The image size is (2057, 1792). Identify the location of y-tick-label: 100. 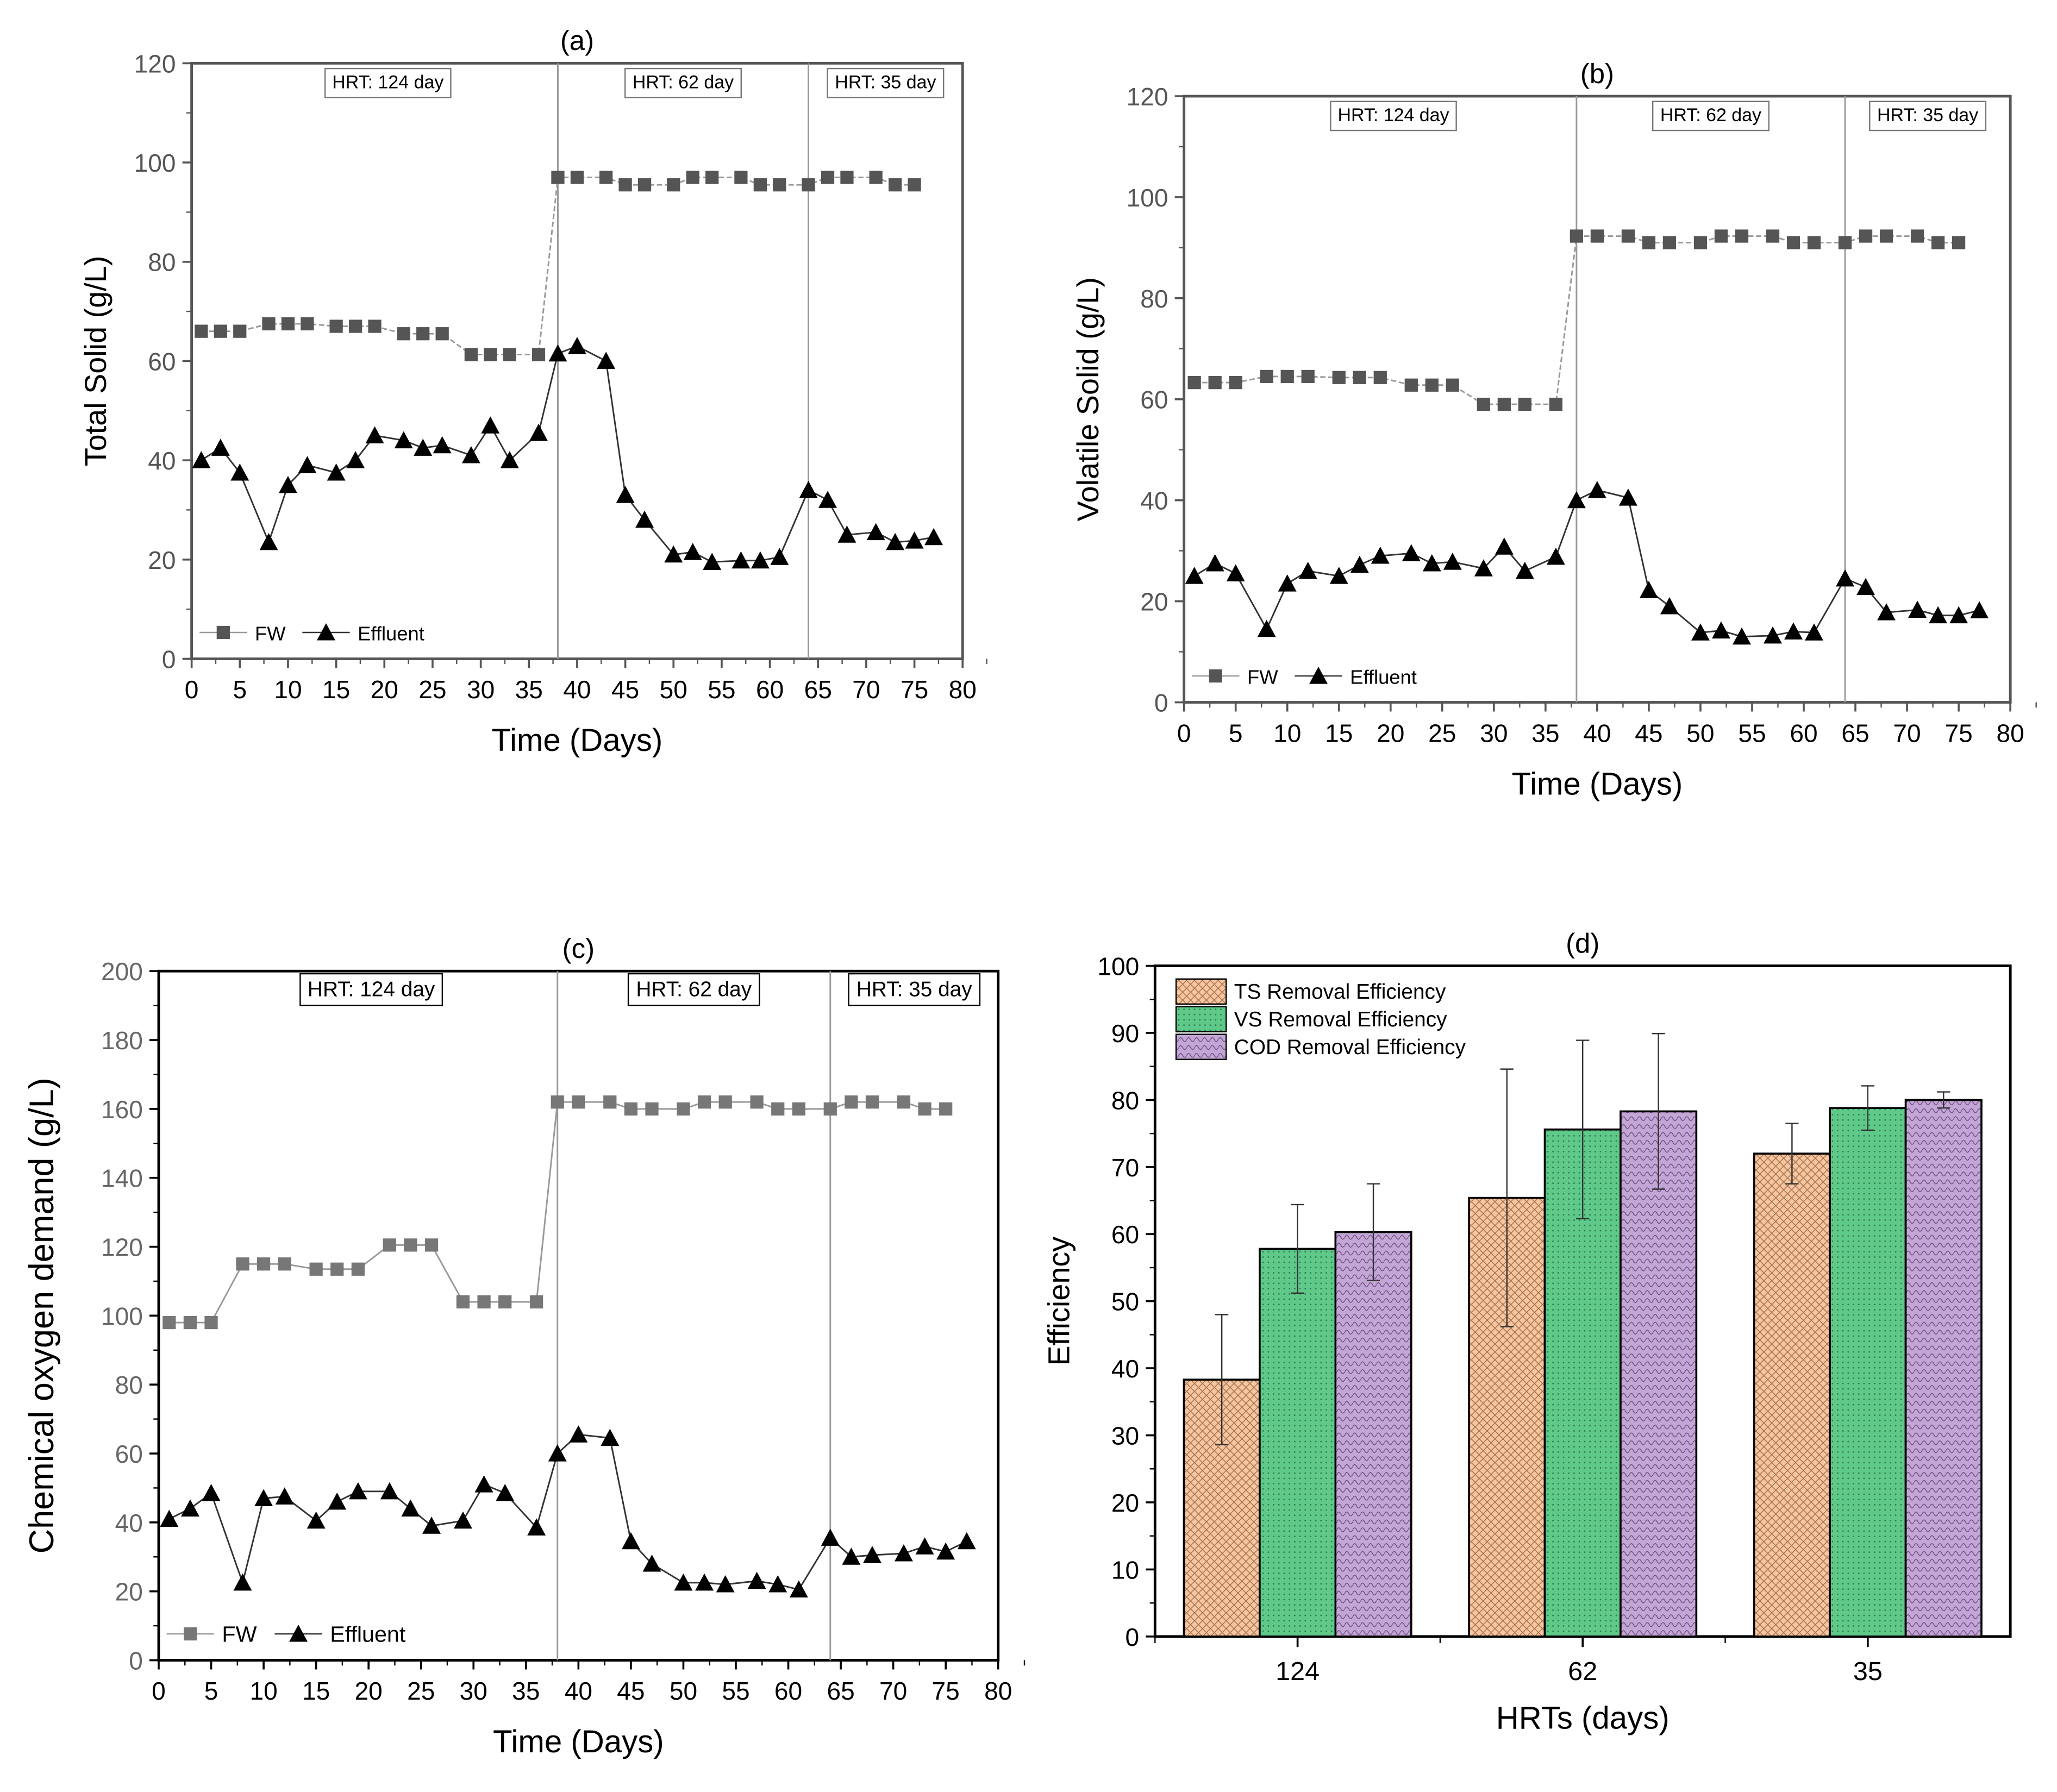
(155, 163).